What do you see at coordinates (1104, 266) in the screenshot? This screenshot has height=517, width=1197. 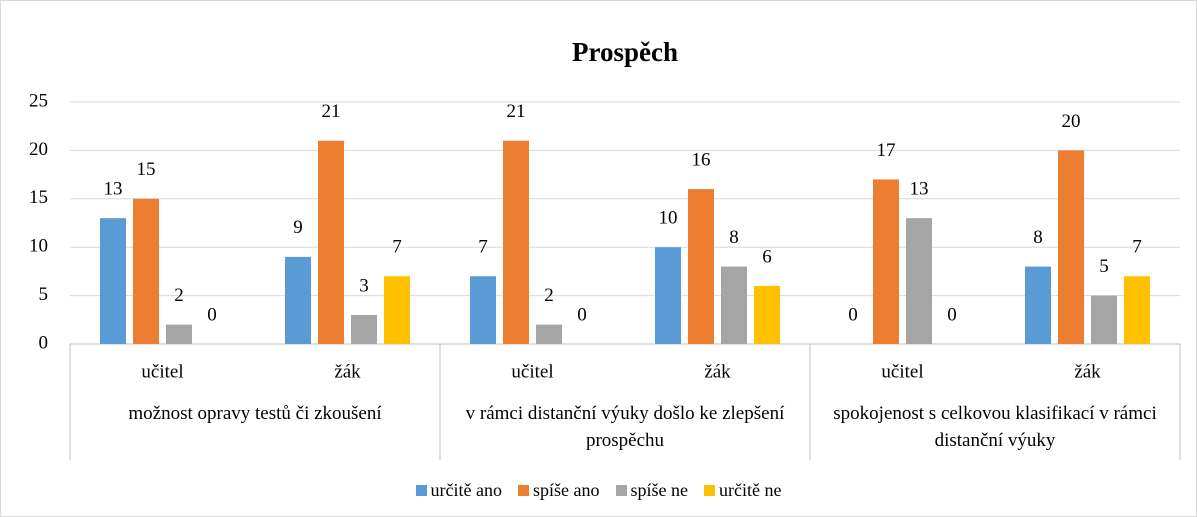 I see `data-label: 5` at bounding box center [1104, 266].